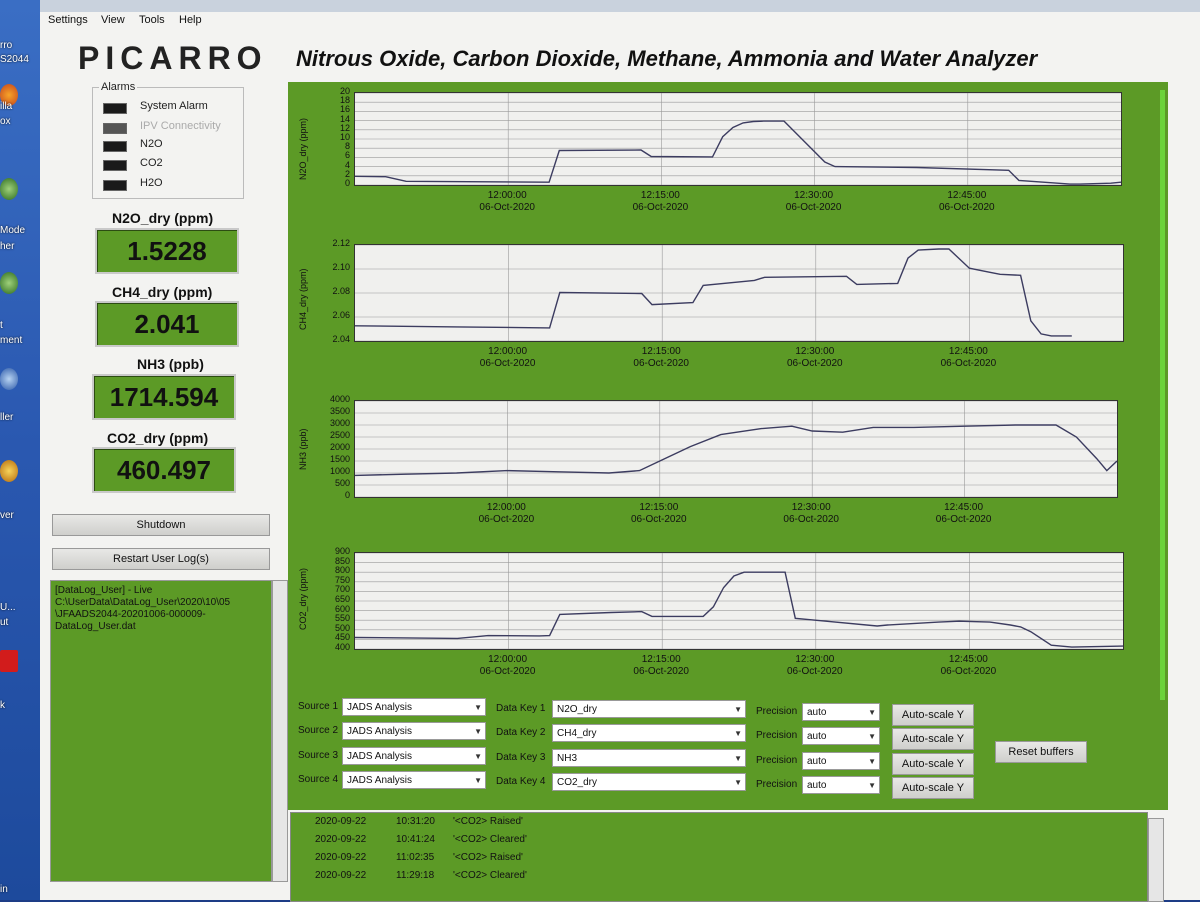 The image size is (1200, 902). Describe the element at coordinates (649, 709) in the screenshot. I see `datakey-select: N2O_dry ▼` at that location.